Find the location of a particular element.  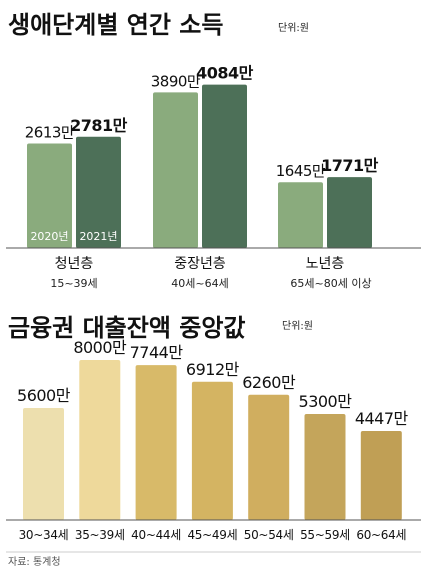

chart2-tick-label: 50~54세 is located at coordinates (269, 535).